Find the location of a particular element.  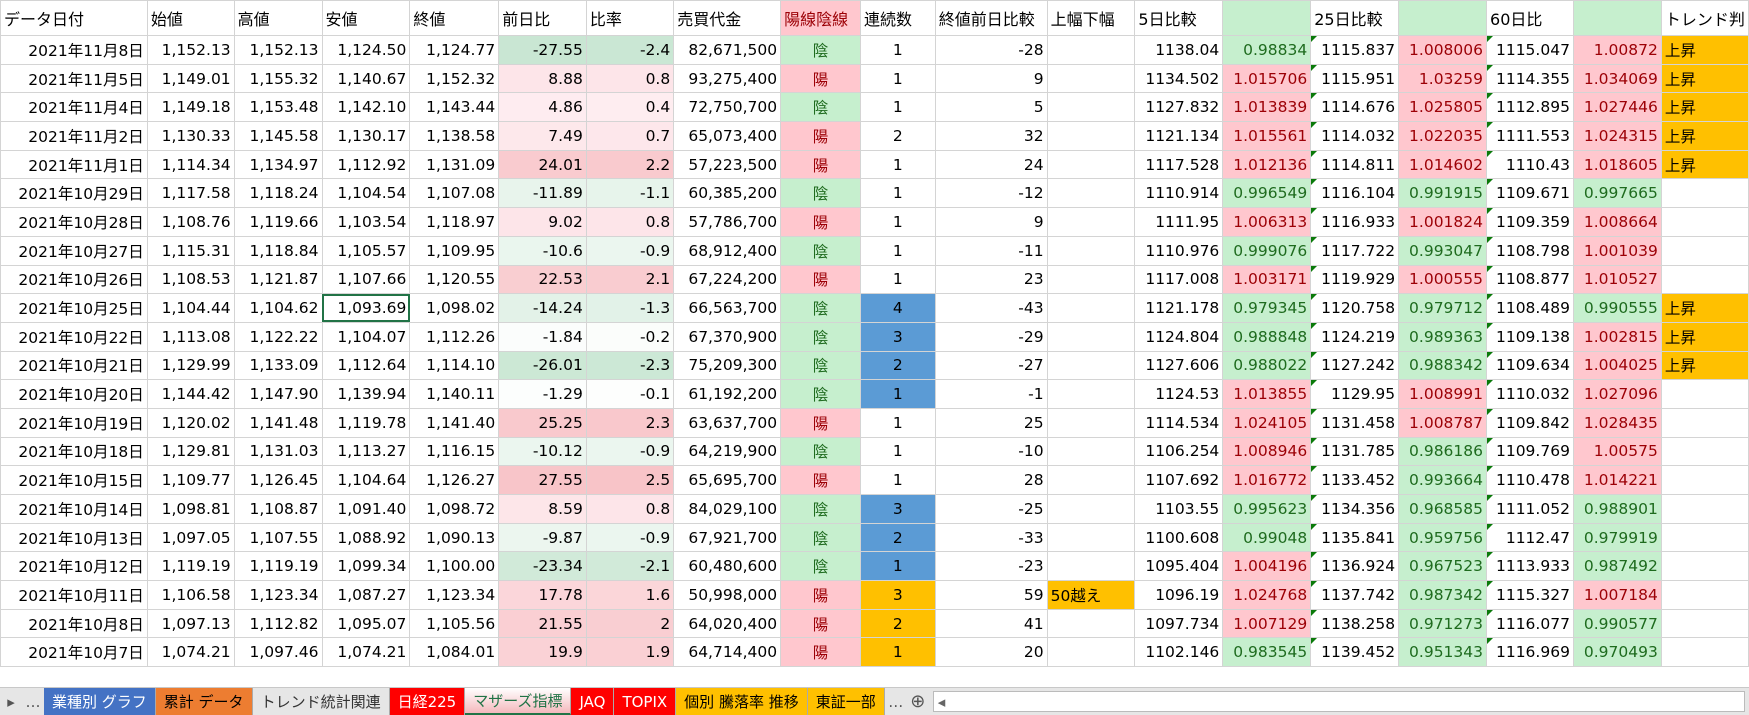

cell-col-12: 1097.734 is located at coordinates (1179, 623).